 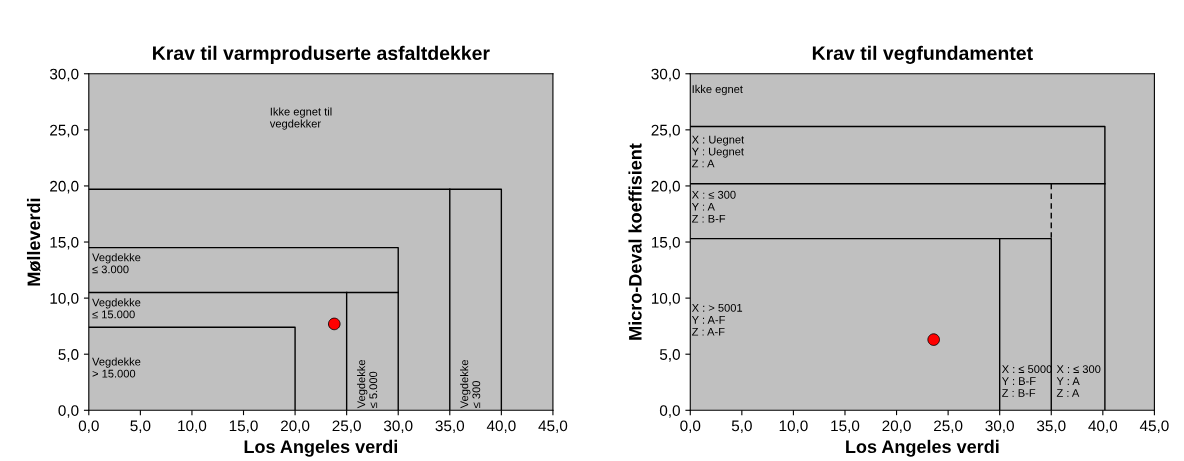 What do you see at coordinates (635, 241) in the screenshot?
I see `y-axis-title: Micro-Deval koeffisient` at bounding box center [635, 241].